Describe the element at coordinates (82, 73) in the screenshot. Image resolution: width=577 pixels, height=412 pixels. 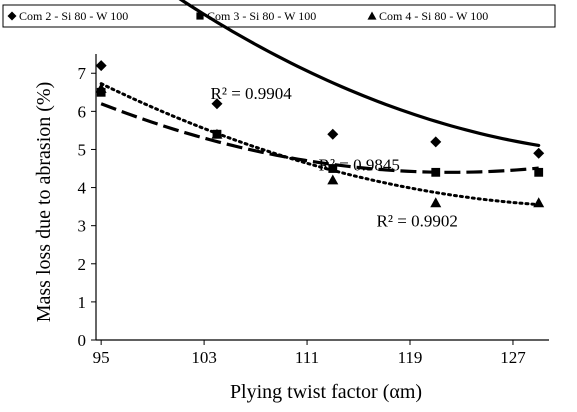
I see `y-tick-label: 7` at that location.